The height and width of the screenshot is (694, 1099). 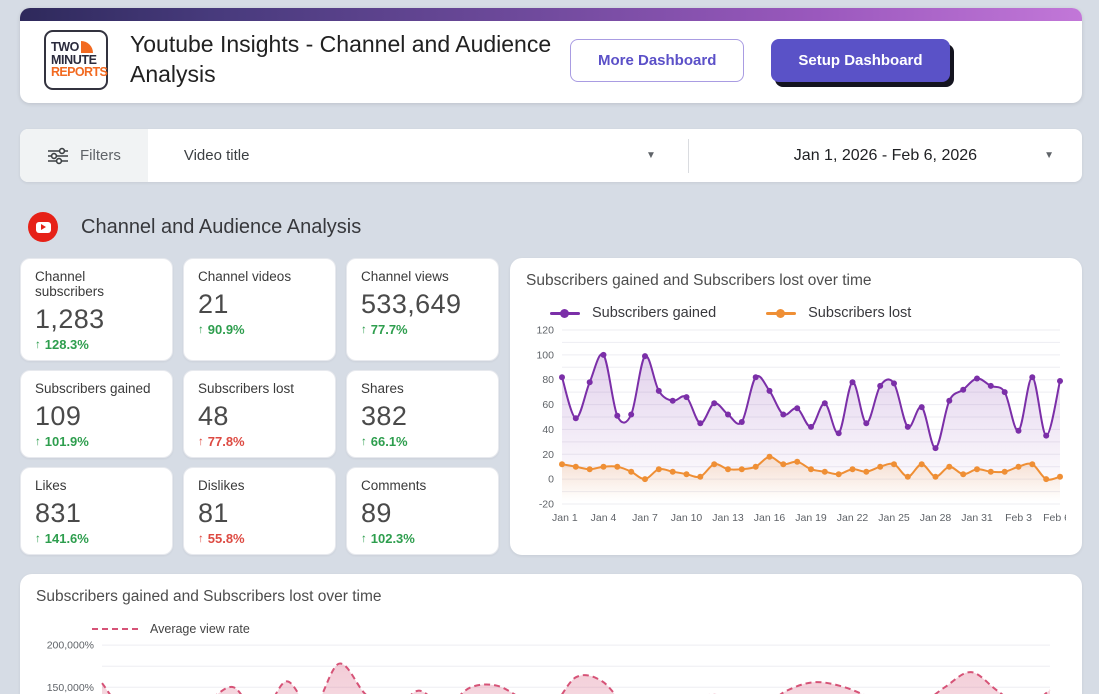 I want to click on filters-label: Filters, so click(x=100, y=155).